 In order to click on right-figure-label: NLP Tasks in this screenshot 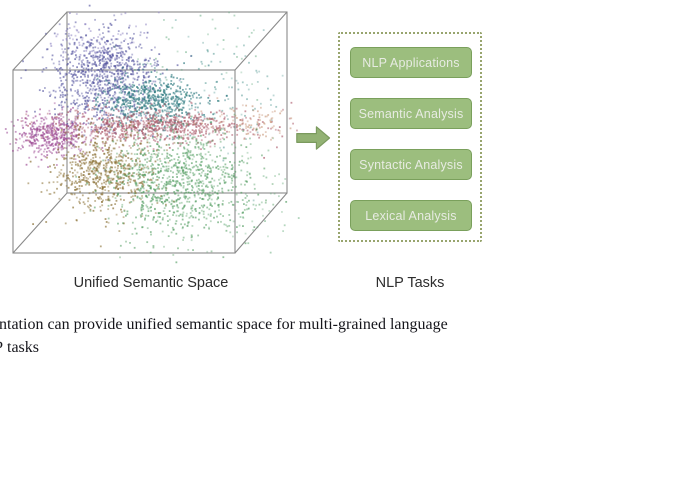, I will do `click(410, 283)`.